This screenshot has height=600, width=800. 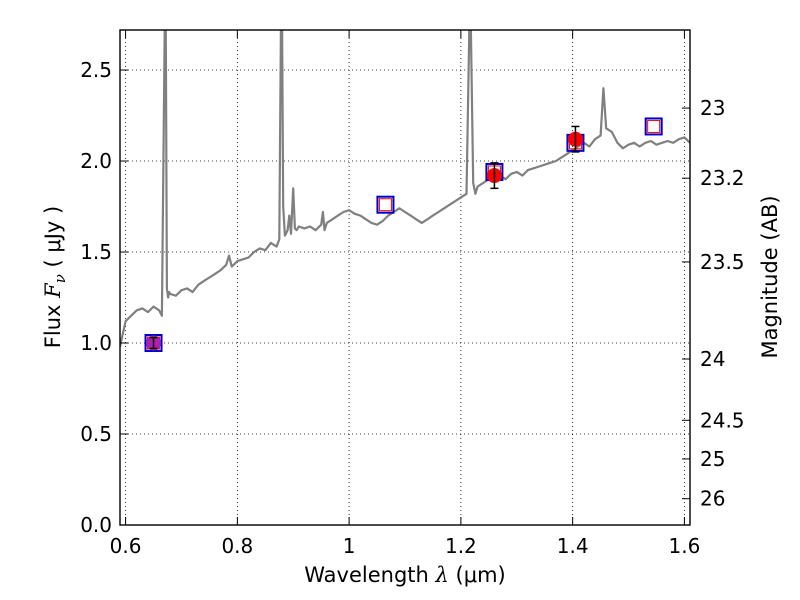 I want to click on x-axis-label-symbol: λ, so click(x=442, y=575).